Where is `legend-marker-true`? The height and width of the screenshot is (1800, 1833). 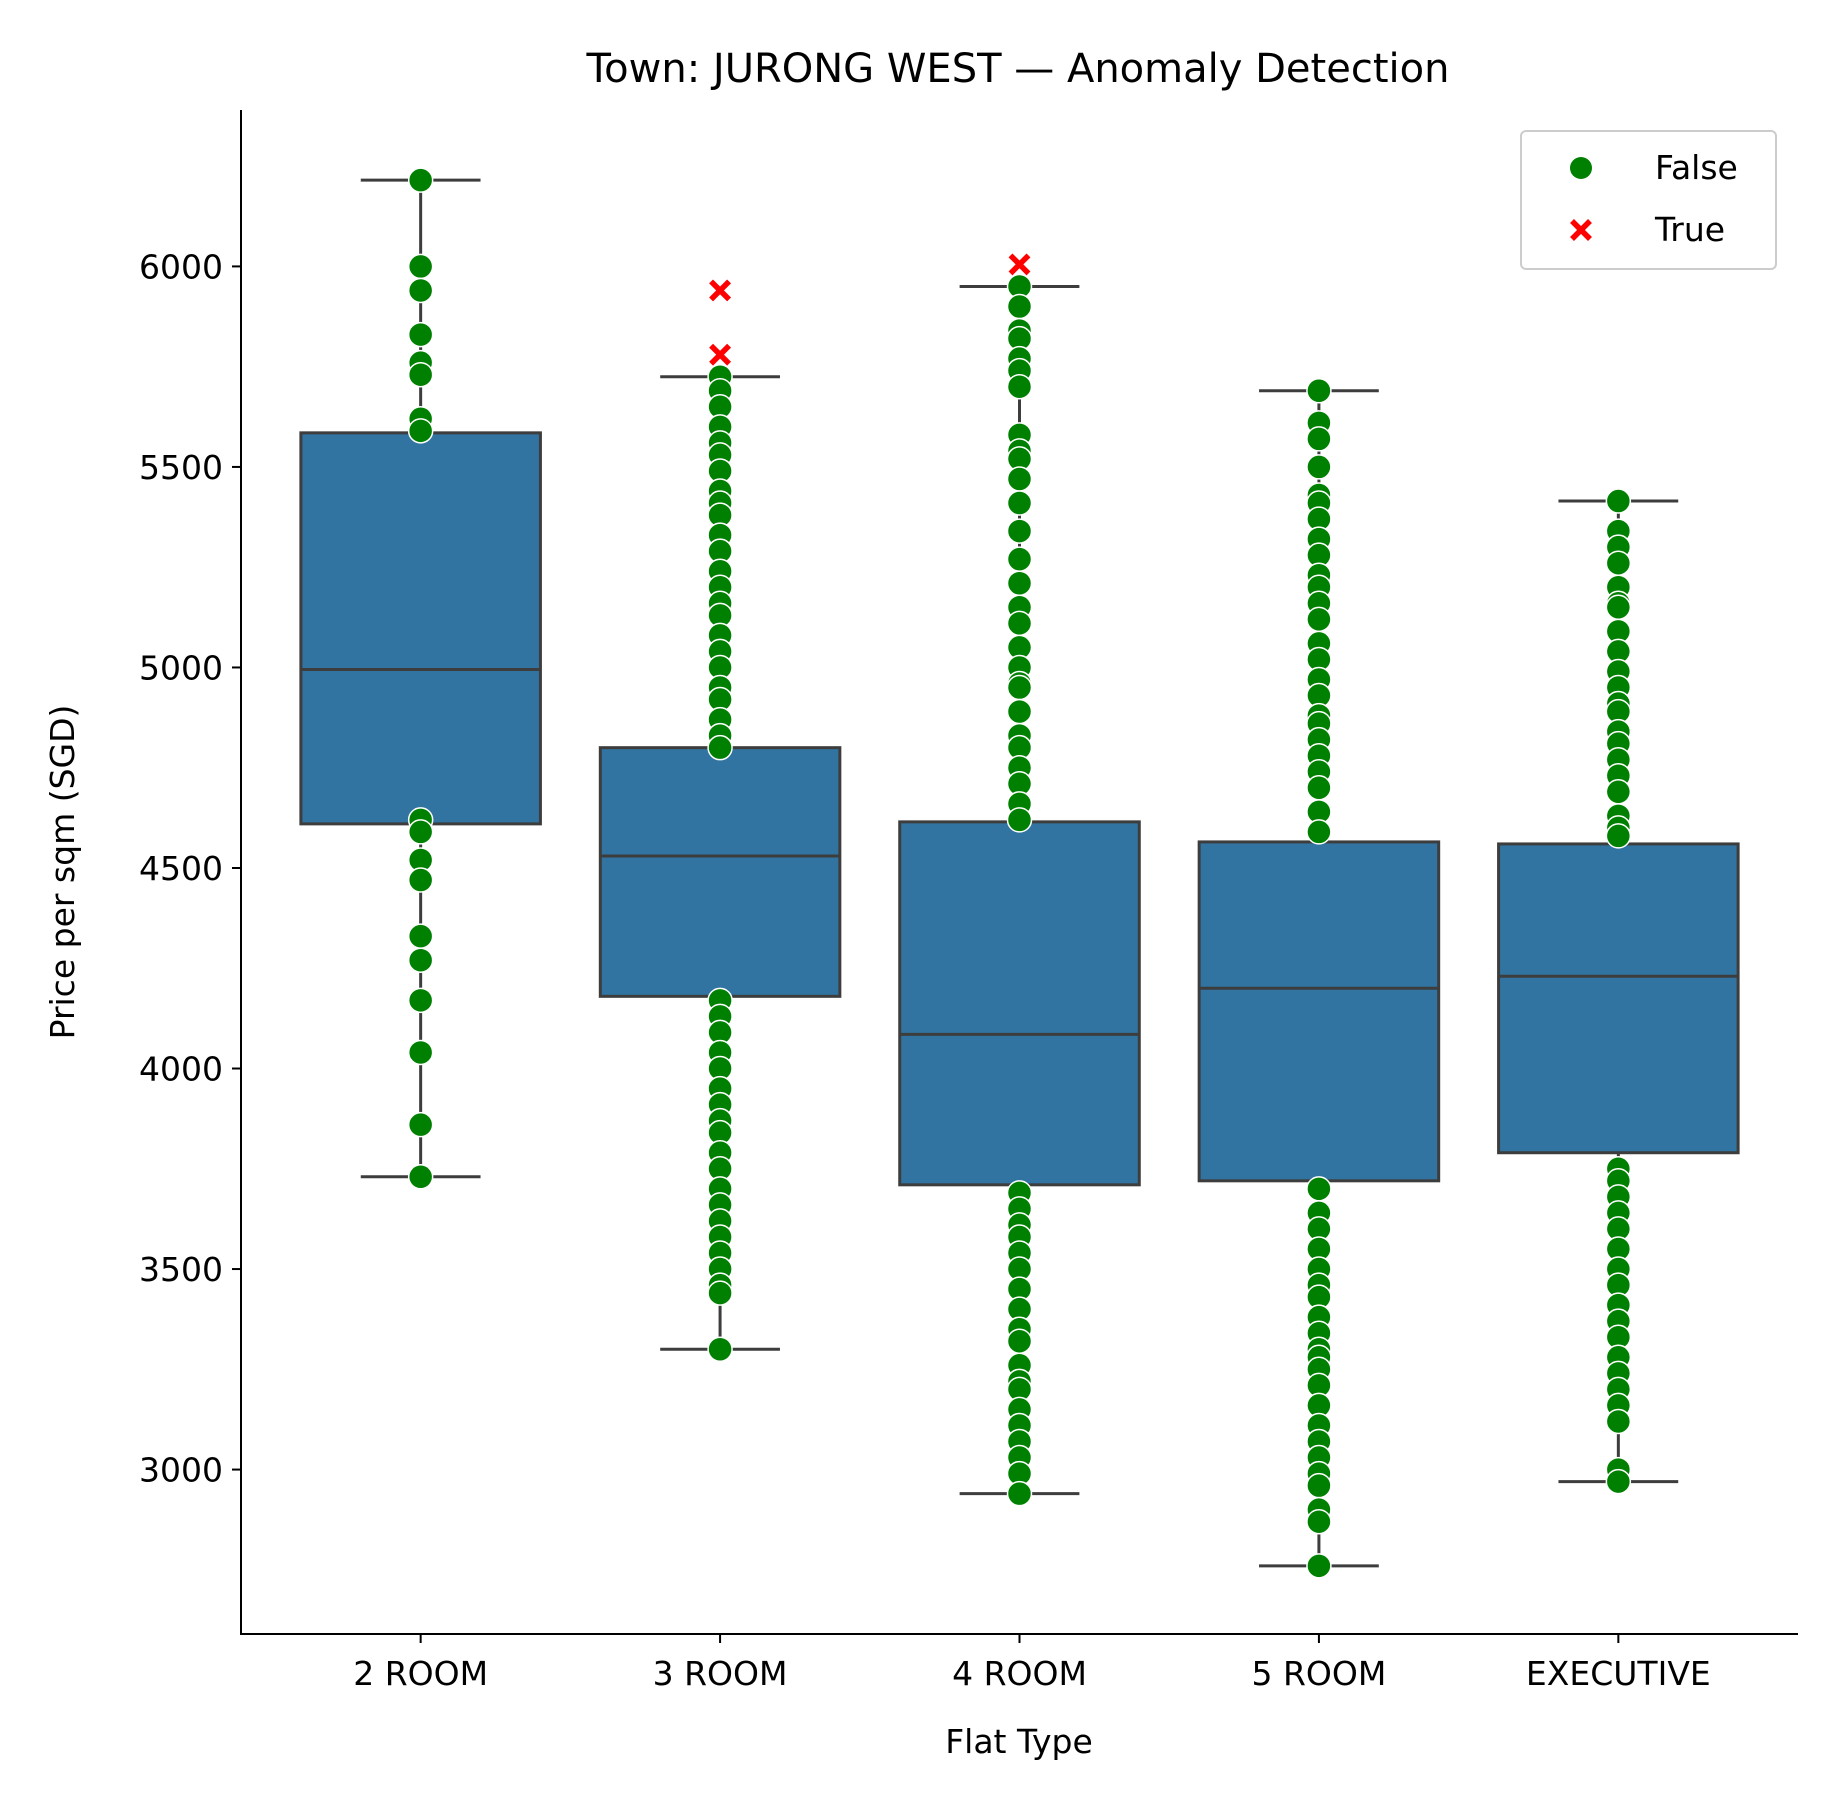 legend-marker-true is located at coordinates (1581, 230).